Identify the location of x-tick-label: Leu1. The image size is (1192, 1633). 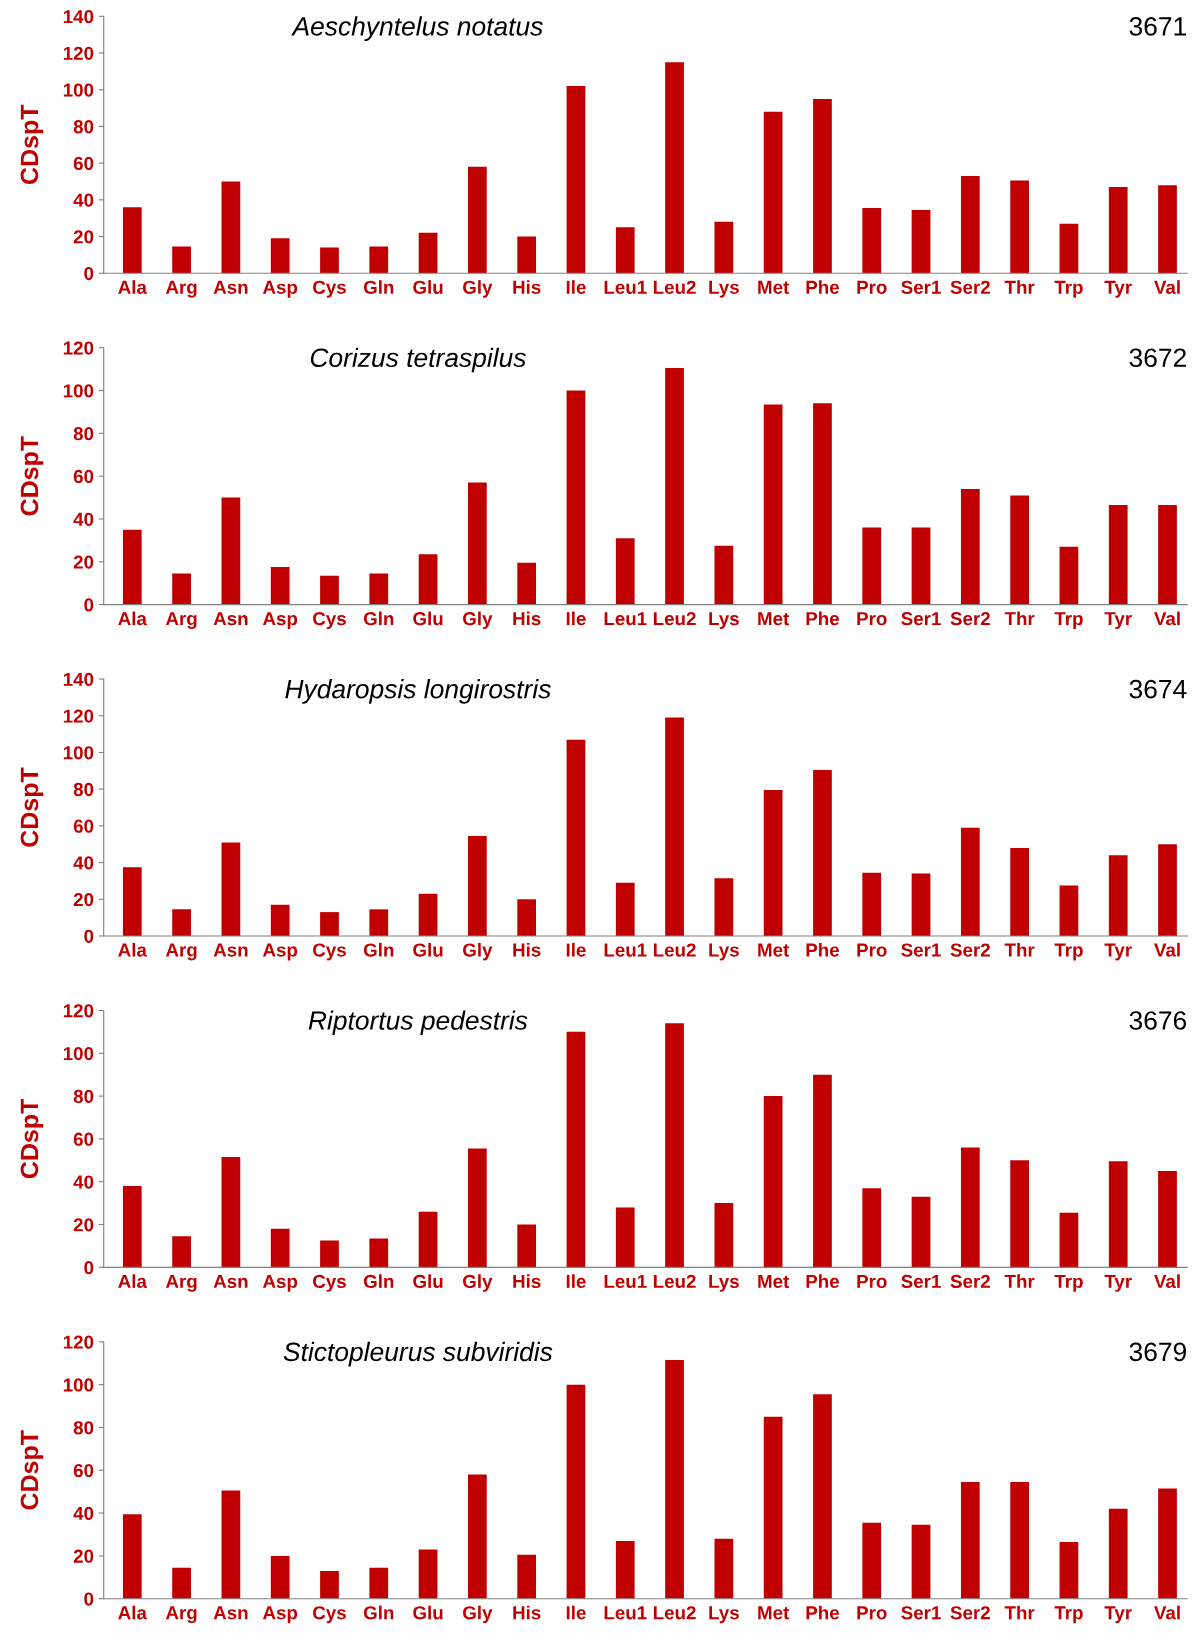
(625, 1281).